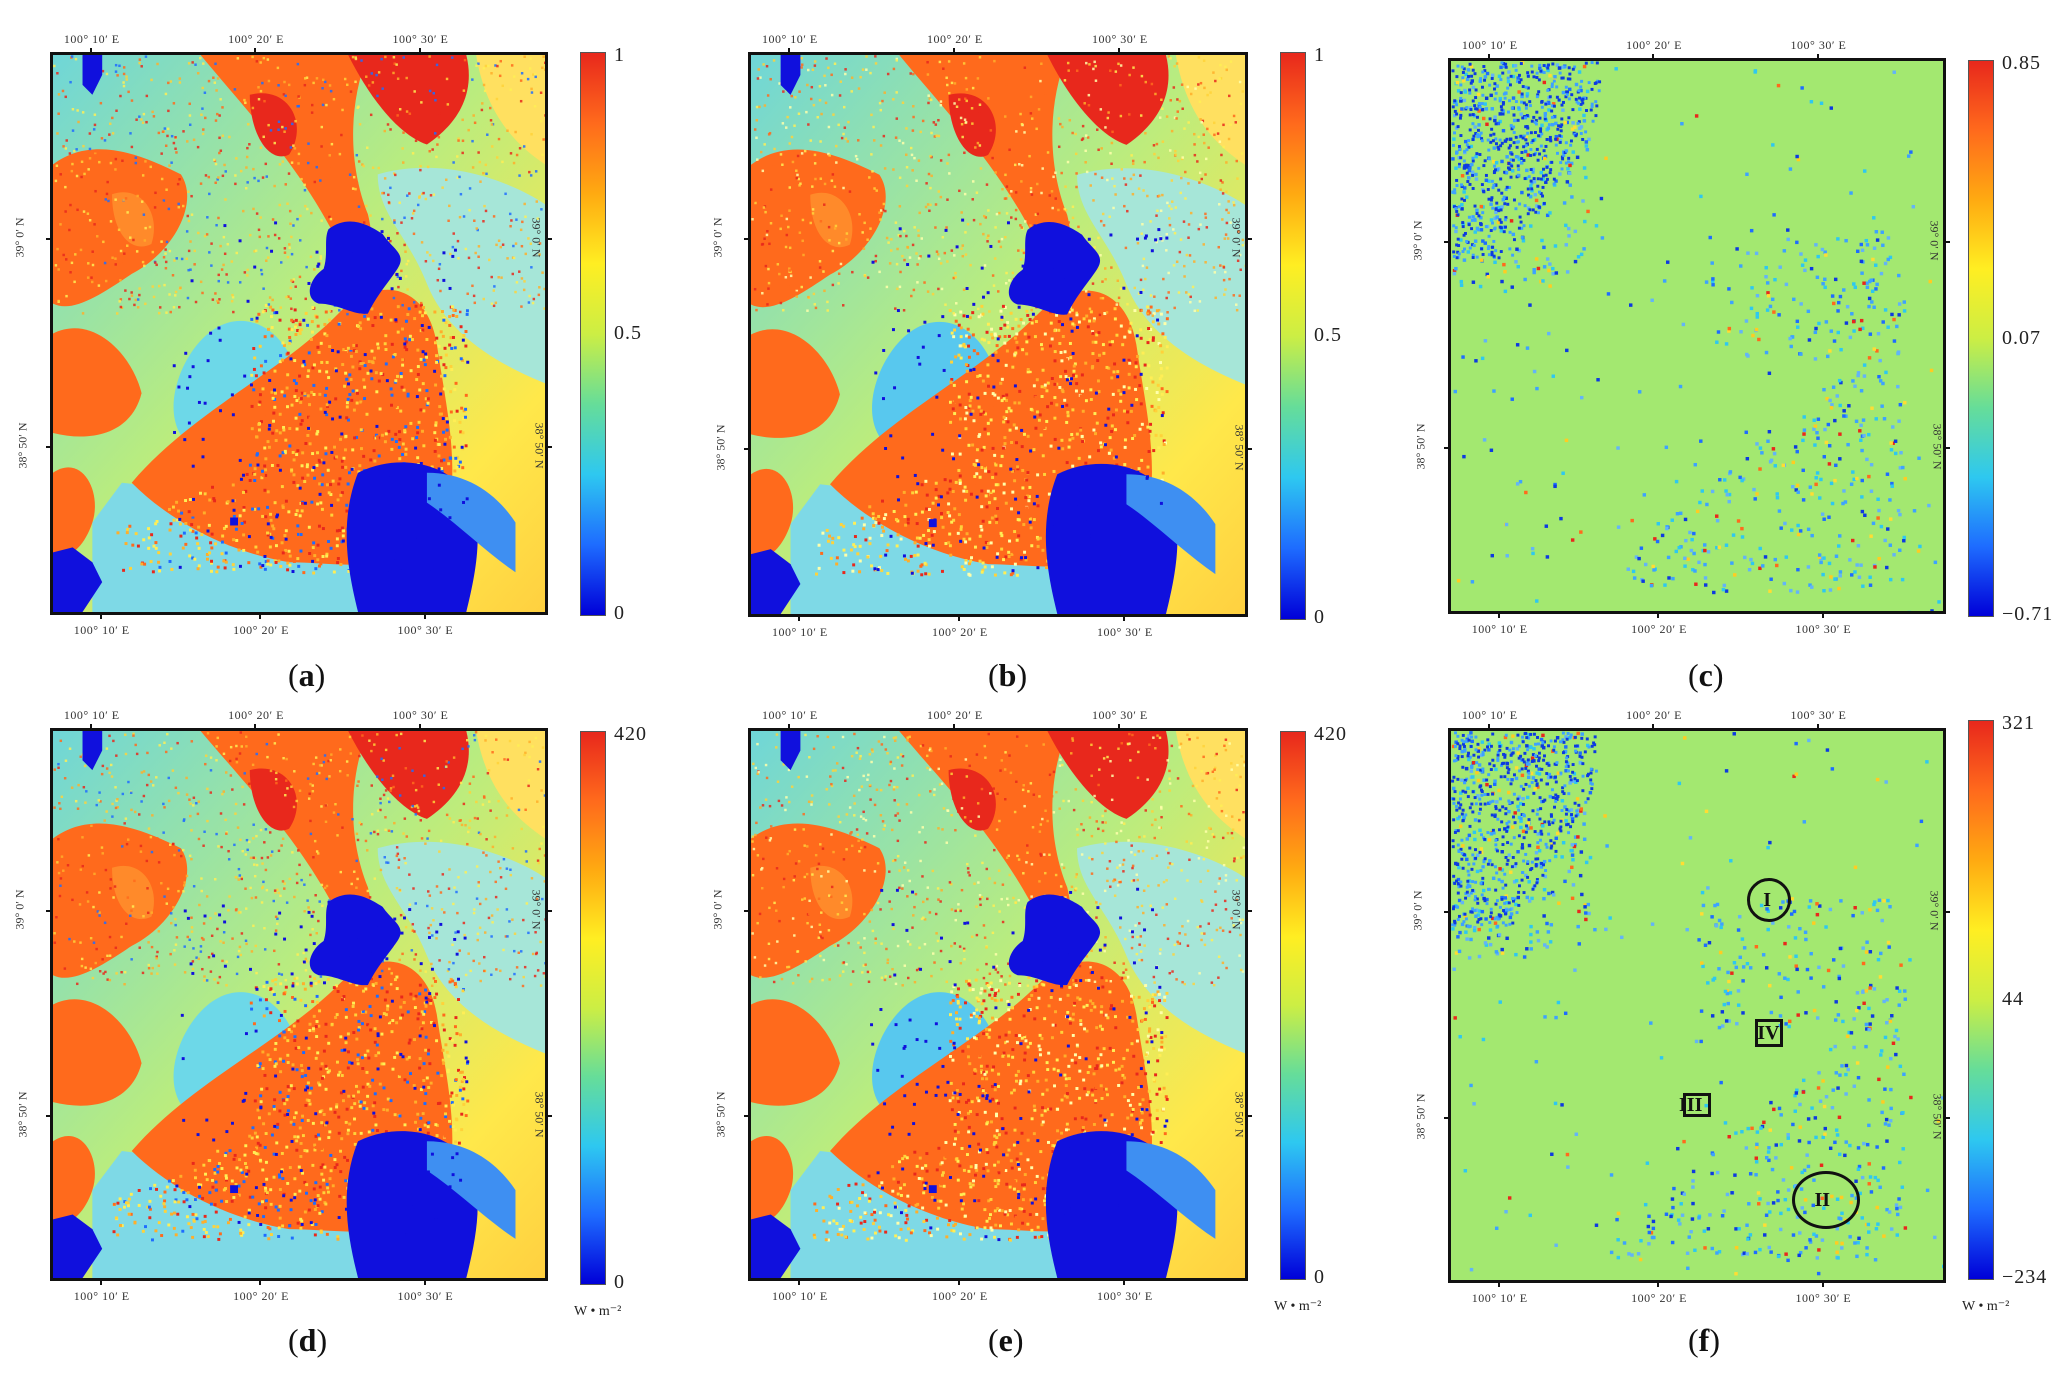  What do you see at coordinates (1691, 1105) in the screenshot?
I see `region-marker-label: III` at bounding box center [1691, 1105].